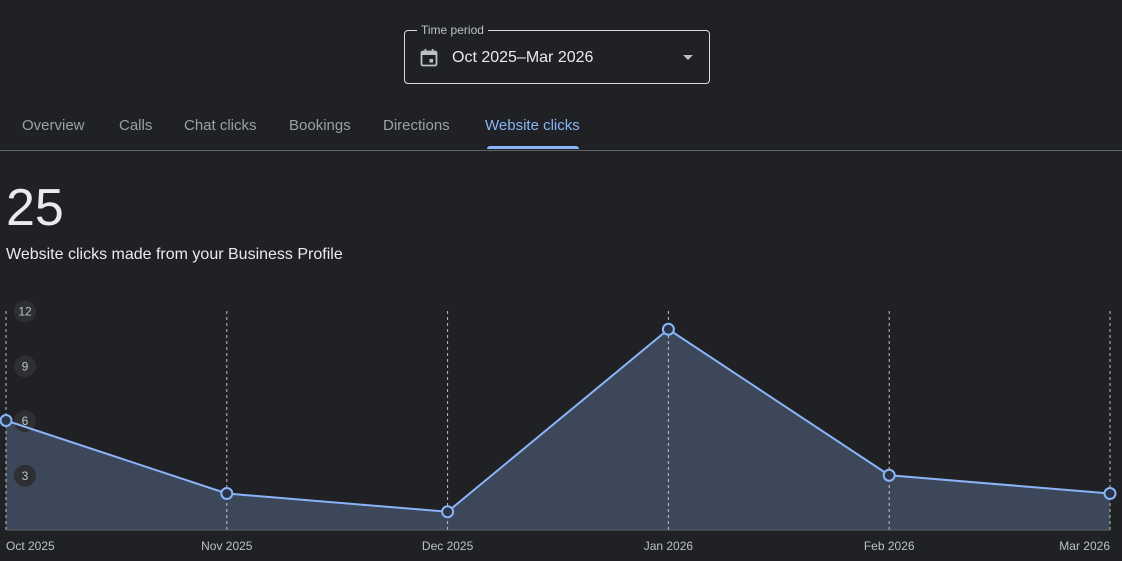 Image resolution: width=1122 pixels, height=561 pixels. I want to click on y-tick-label: 3, so click(25, 476).